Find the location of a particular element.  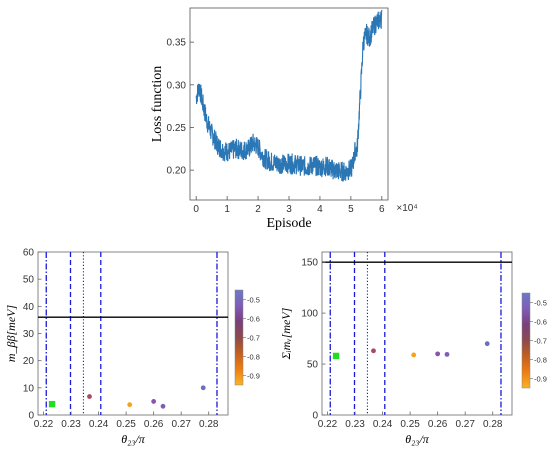

y-tick-label: 0.35 is located at coordinates (177, 43).